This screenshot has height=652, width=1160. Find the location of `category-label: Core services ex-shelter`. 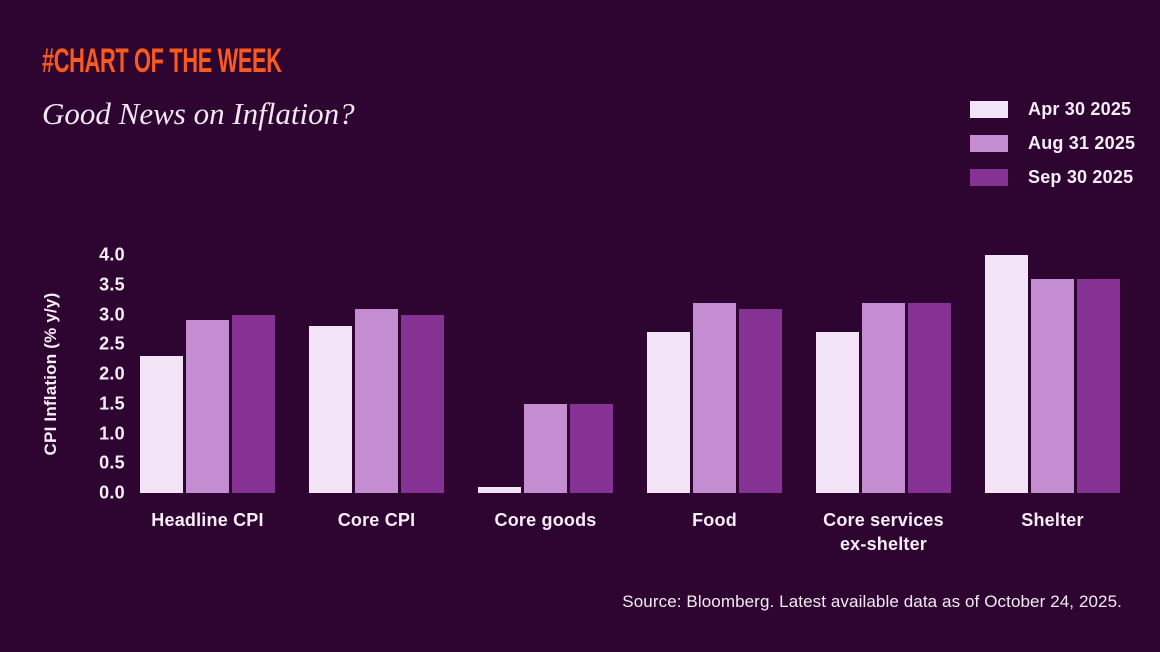

category-label: Core services ex-shelter is located at coordinates (883, 532).